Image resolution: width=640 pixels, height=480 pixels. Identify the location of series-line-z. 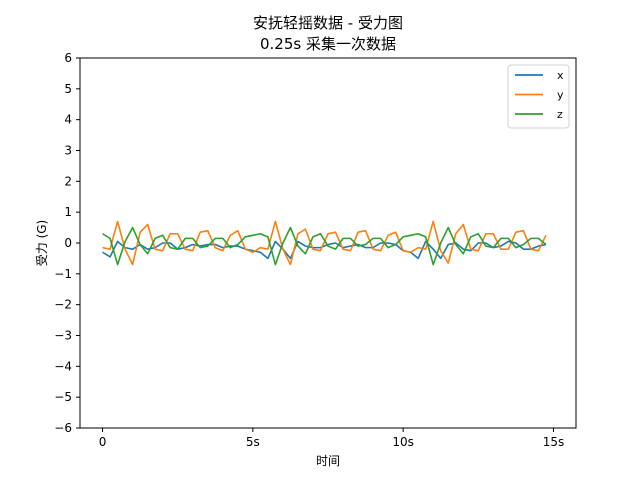
(324, 246).